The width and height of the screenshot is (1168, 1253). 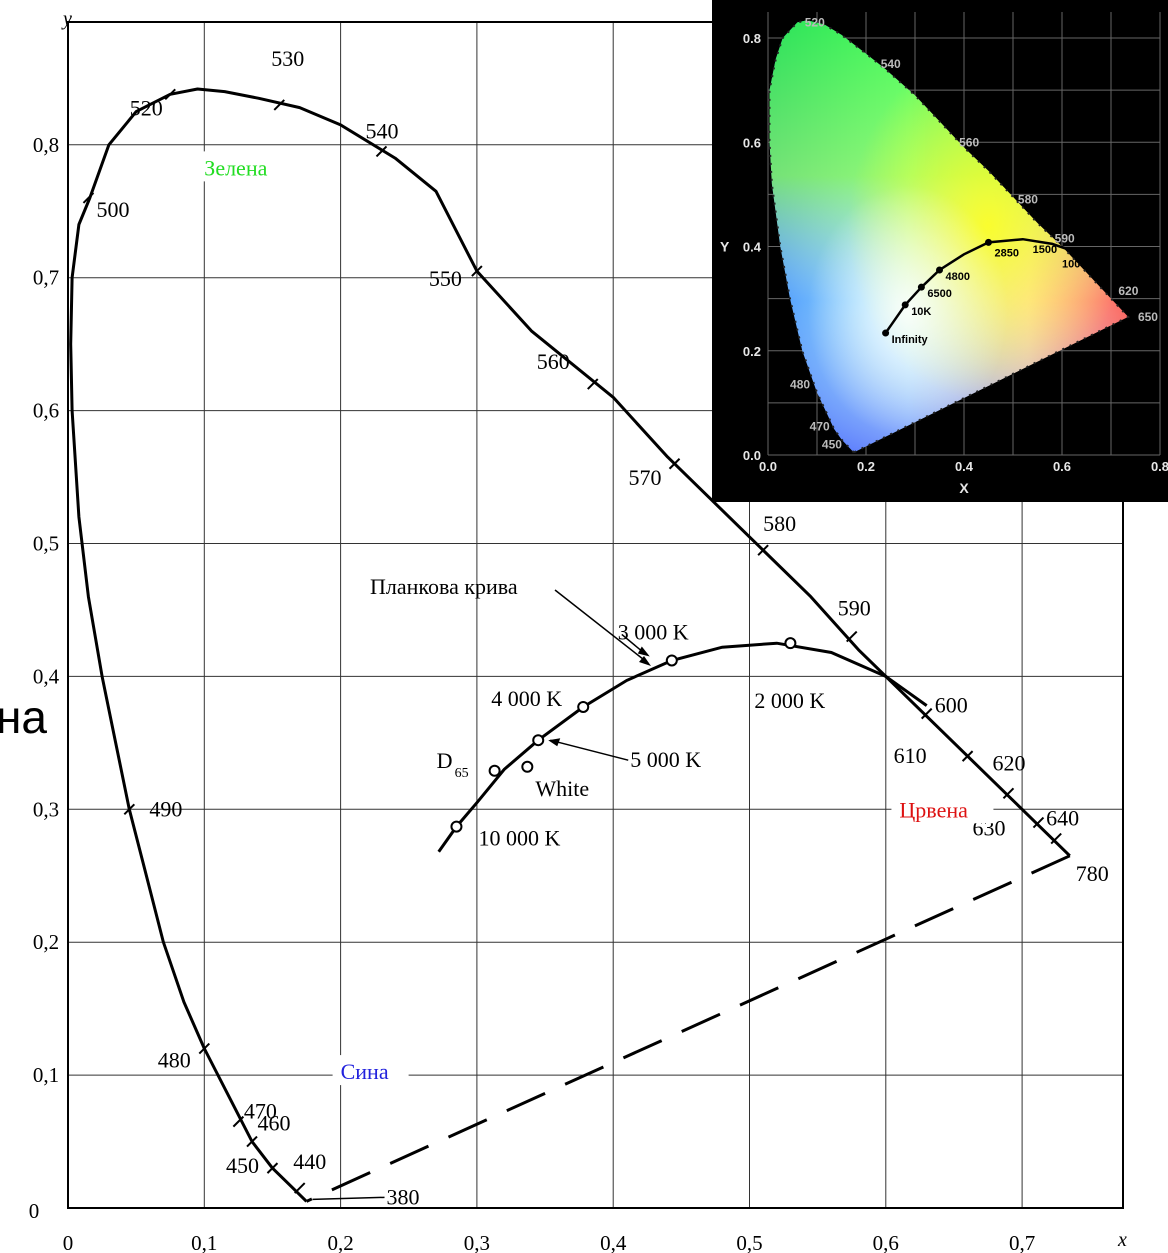 I want to click on wavelength-label: 640, so click(x=1062, y=818).